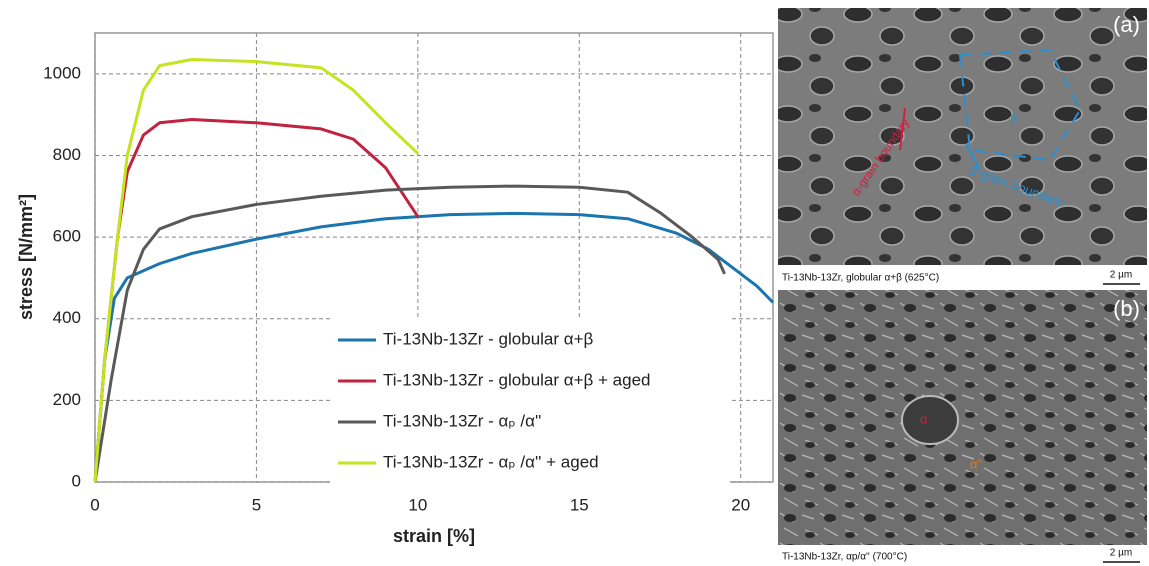 The image size is (1149, 566). I want to click on micrograph-b, so click(962, 417).